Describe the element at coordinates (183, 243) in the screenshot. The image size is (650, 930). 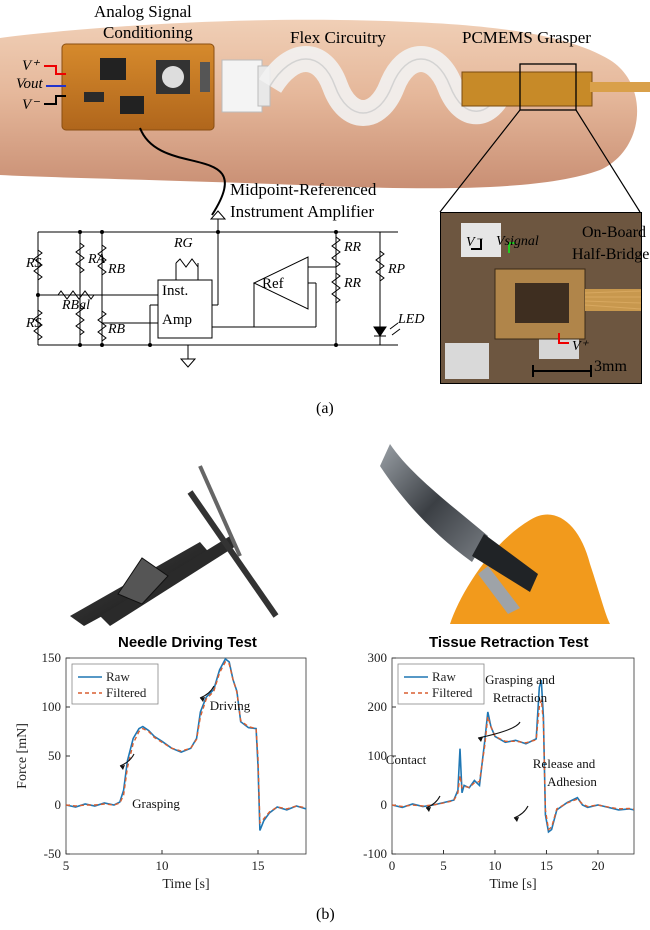
I see `label-rg: RG` at that location.